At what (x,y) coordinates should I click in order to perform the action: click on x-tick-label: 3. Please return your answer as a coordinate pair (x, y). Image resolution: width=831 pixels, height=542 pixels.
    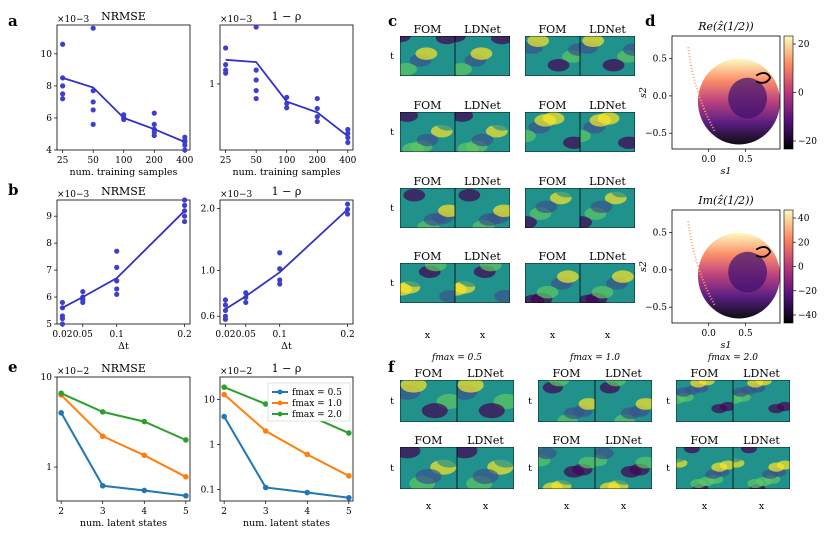
    Looking at the image, I should click on (103, 512).